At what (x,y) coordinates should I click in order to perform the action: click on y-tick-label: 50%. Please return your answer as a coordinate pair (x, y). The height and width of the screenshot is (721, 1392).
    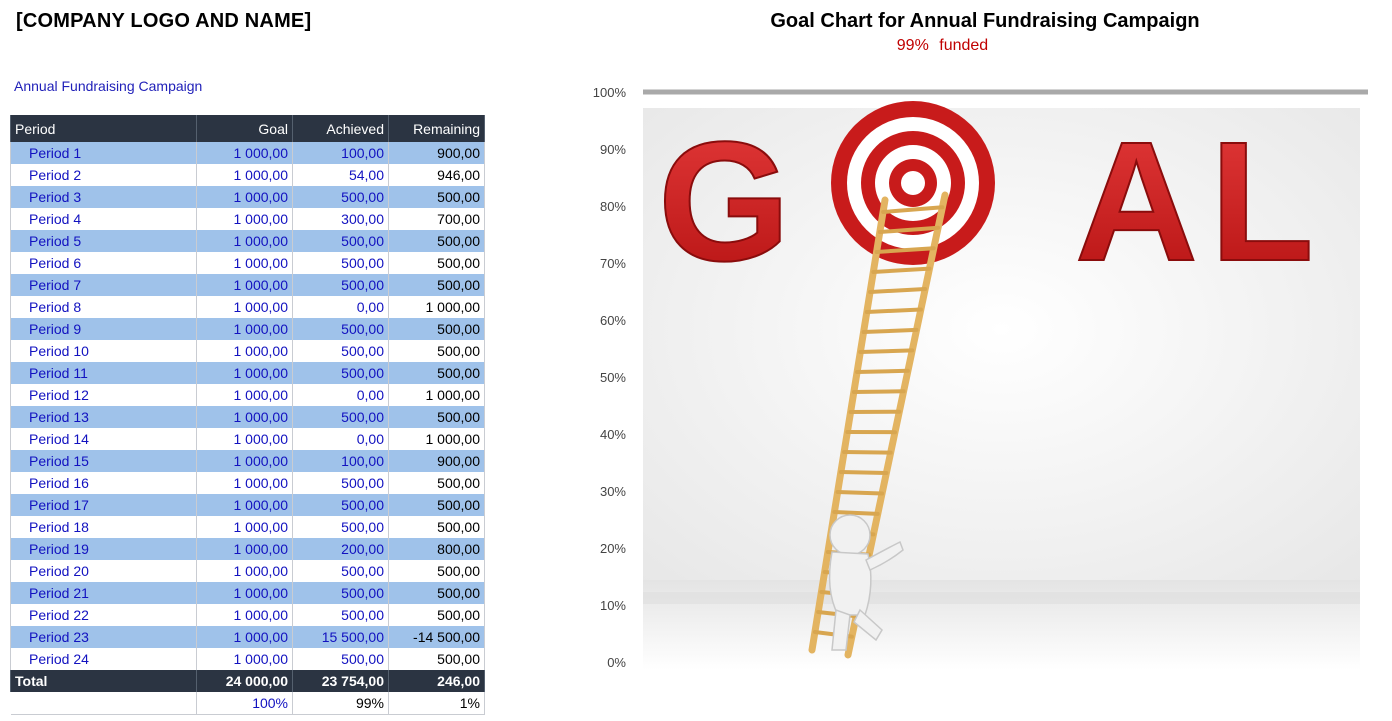
    Looking at the image, I should click on (613, 377).